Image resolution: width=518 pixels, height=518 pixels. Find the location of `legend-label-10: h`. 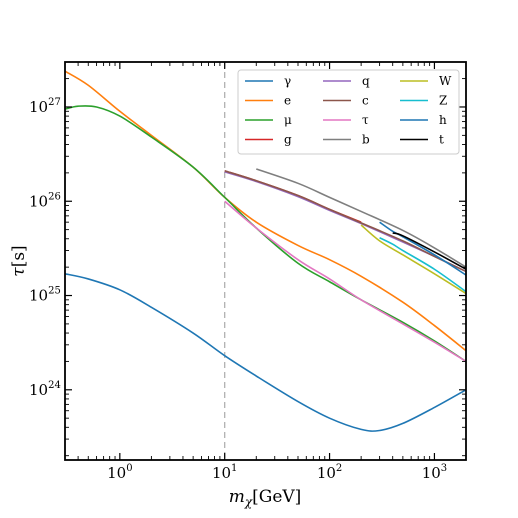

legend-label-10: h is located at coordinates (443, 120).